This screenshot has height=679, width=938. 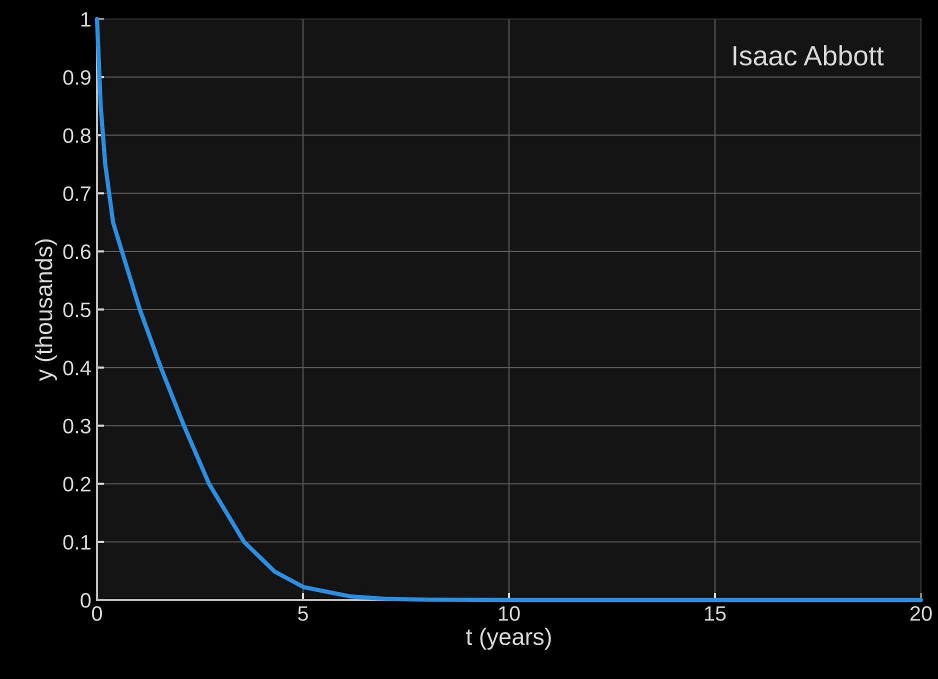 I want to click on y-tick-label: 1, so click(x=85, y=19).